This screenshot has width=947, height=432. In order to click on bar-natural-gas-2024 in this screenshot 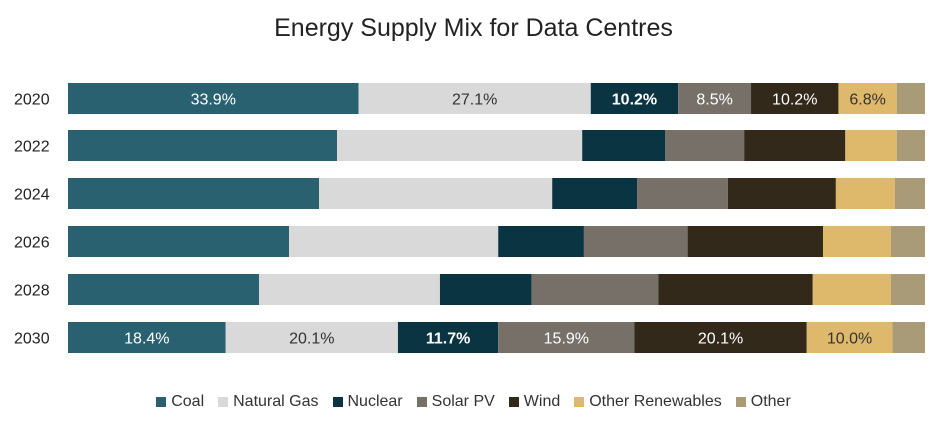, I will do `click(436, 193)`.